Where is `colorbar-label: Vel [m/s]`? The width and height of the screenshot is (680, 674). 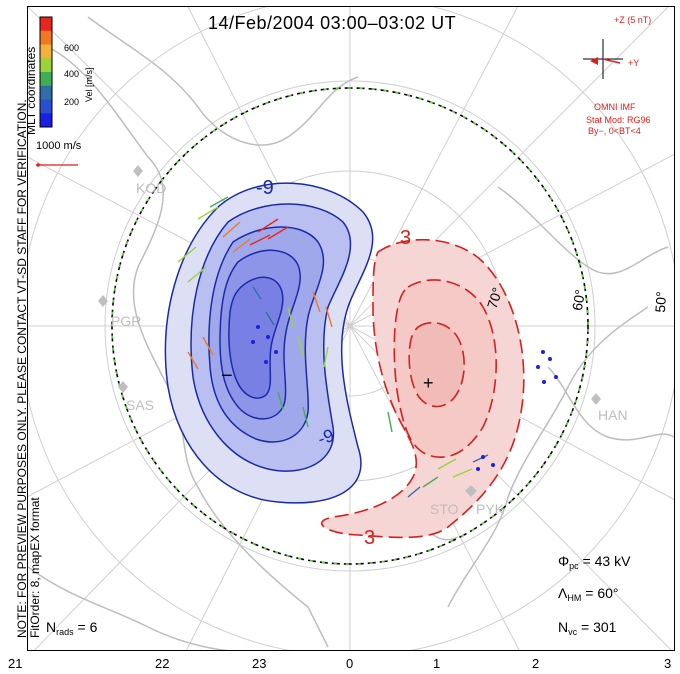 colorbar-label: Vel [m/s] is located at coordinates (89, 84).